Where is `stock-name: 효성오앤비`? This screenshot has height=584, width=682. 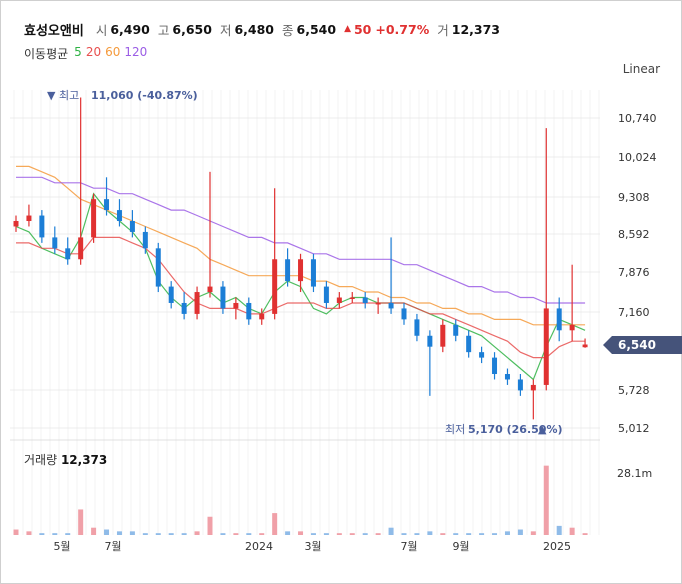 stock-name: 효성오앤비 is located at coordinates (54, 31).